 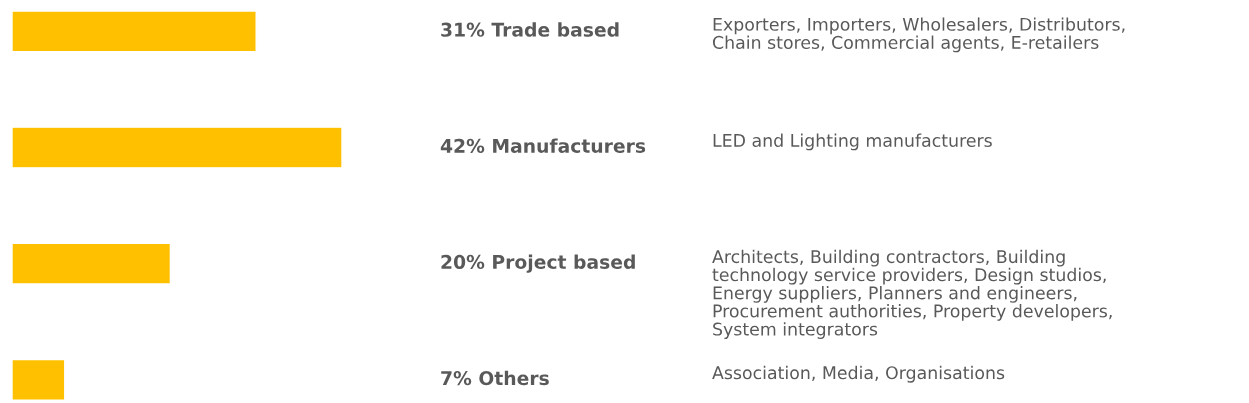 I want to click on y-tick-label: 42% Manufacturers, so click(x=543, y=145).